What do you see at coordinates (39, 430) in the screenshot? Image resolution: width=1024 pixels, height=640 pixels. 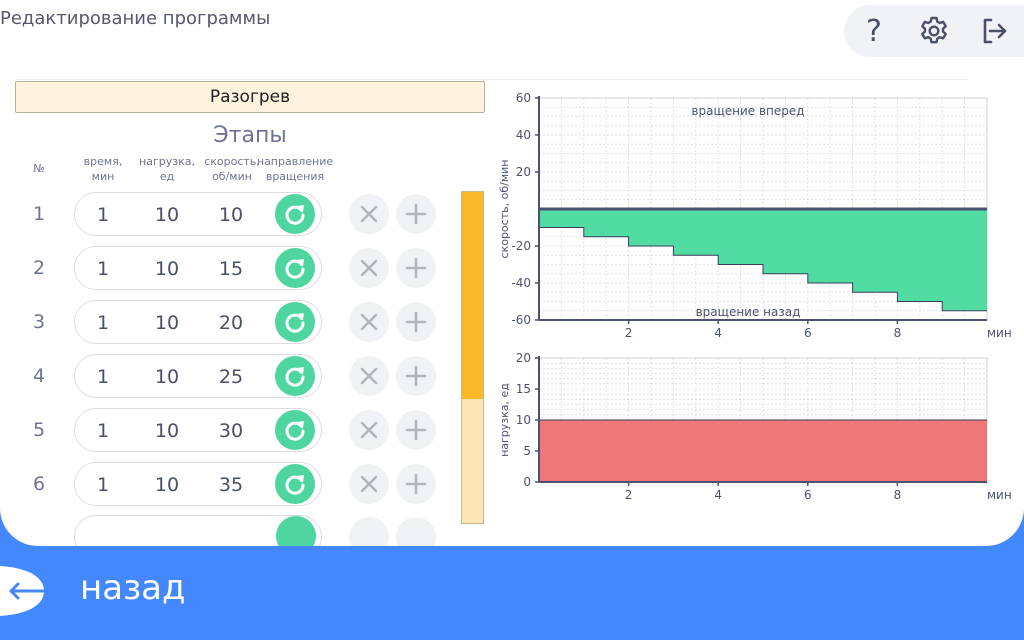 I see `stage-number: 5` at bounding box center [39, 430].